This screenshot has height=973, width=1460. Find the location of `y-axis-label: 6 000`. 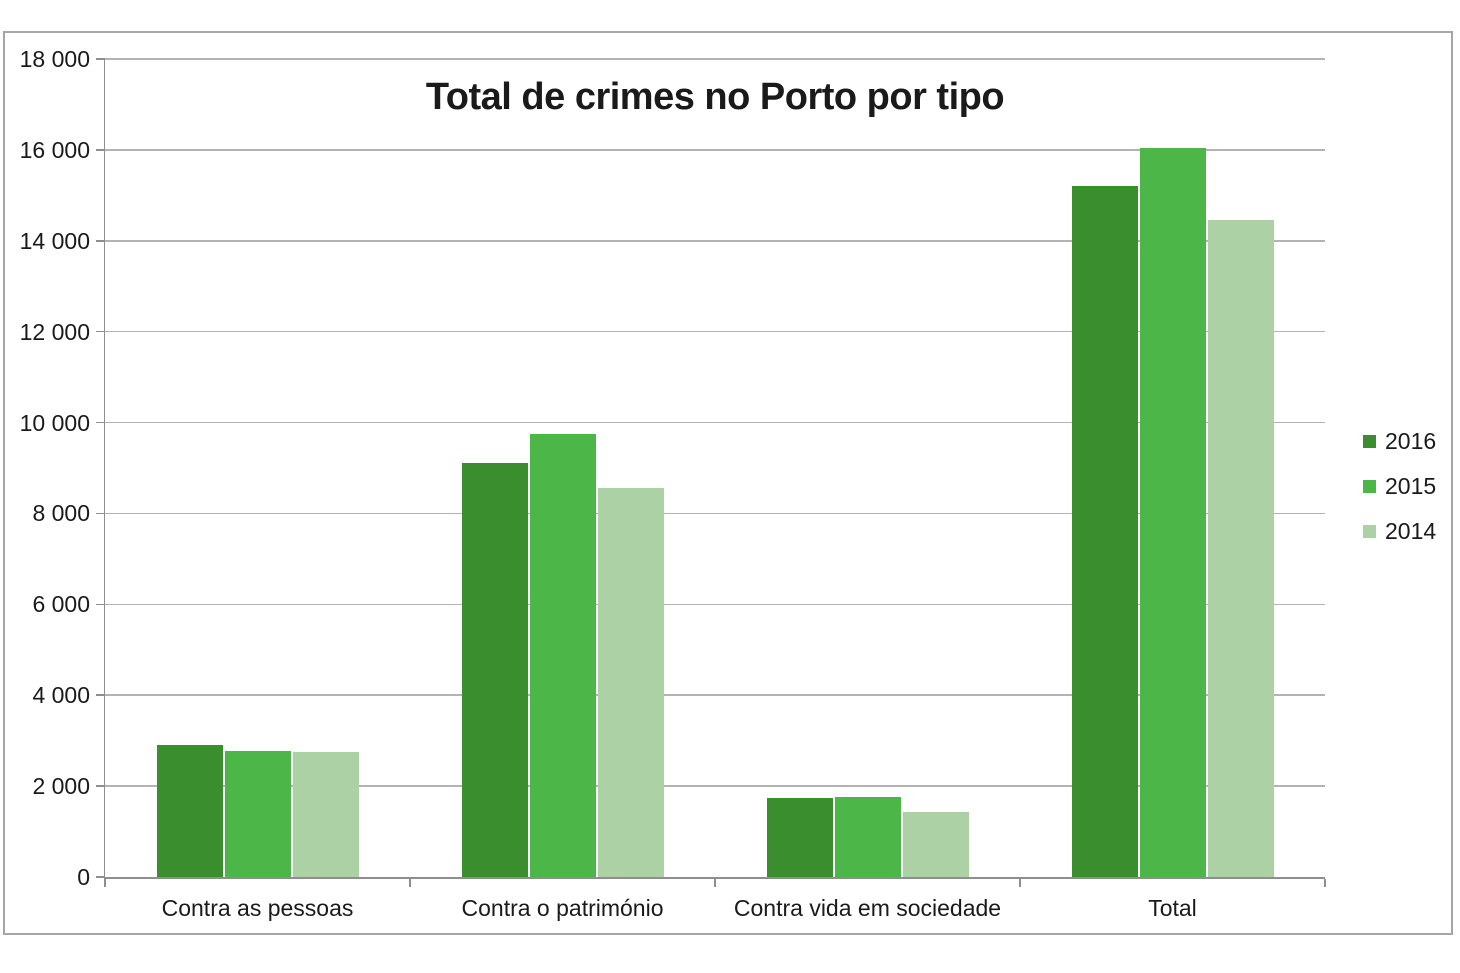

y-axis-label: 6 000 is located at coordinates (61, 604).